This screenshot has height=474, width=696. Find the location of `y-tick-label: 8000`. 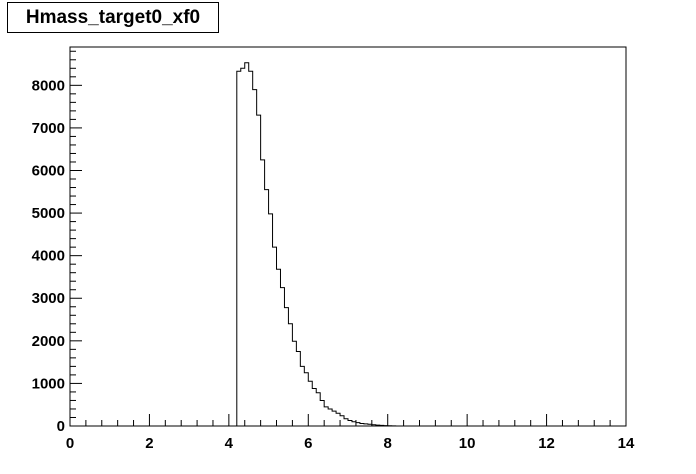

y-tick-label: 8000 is located at coordinates (48, 85).